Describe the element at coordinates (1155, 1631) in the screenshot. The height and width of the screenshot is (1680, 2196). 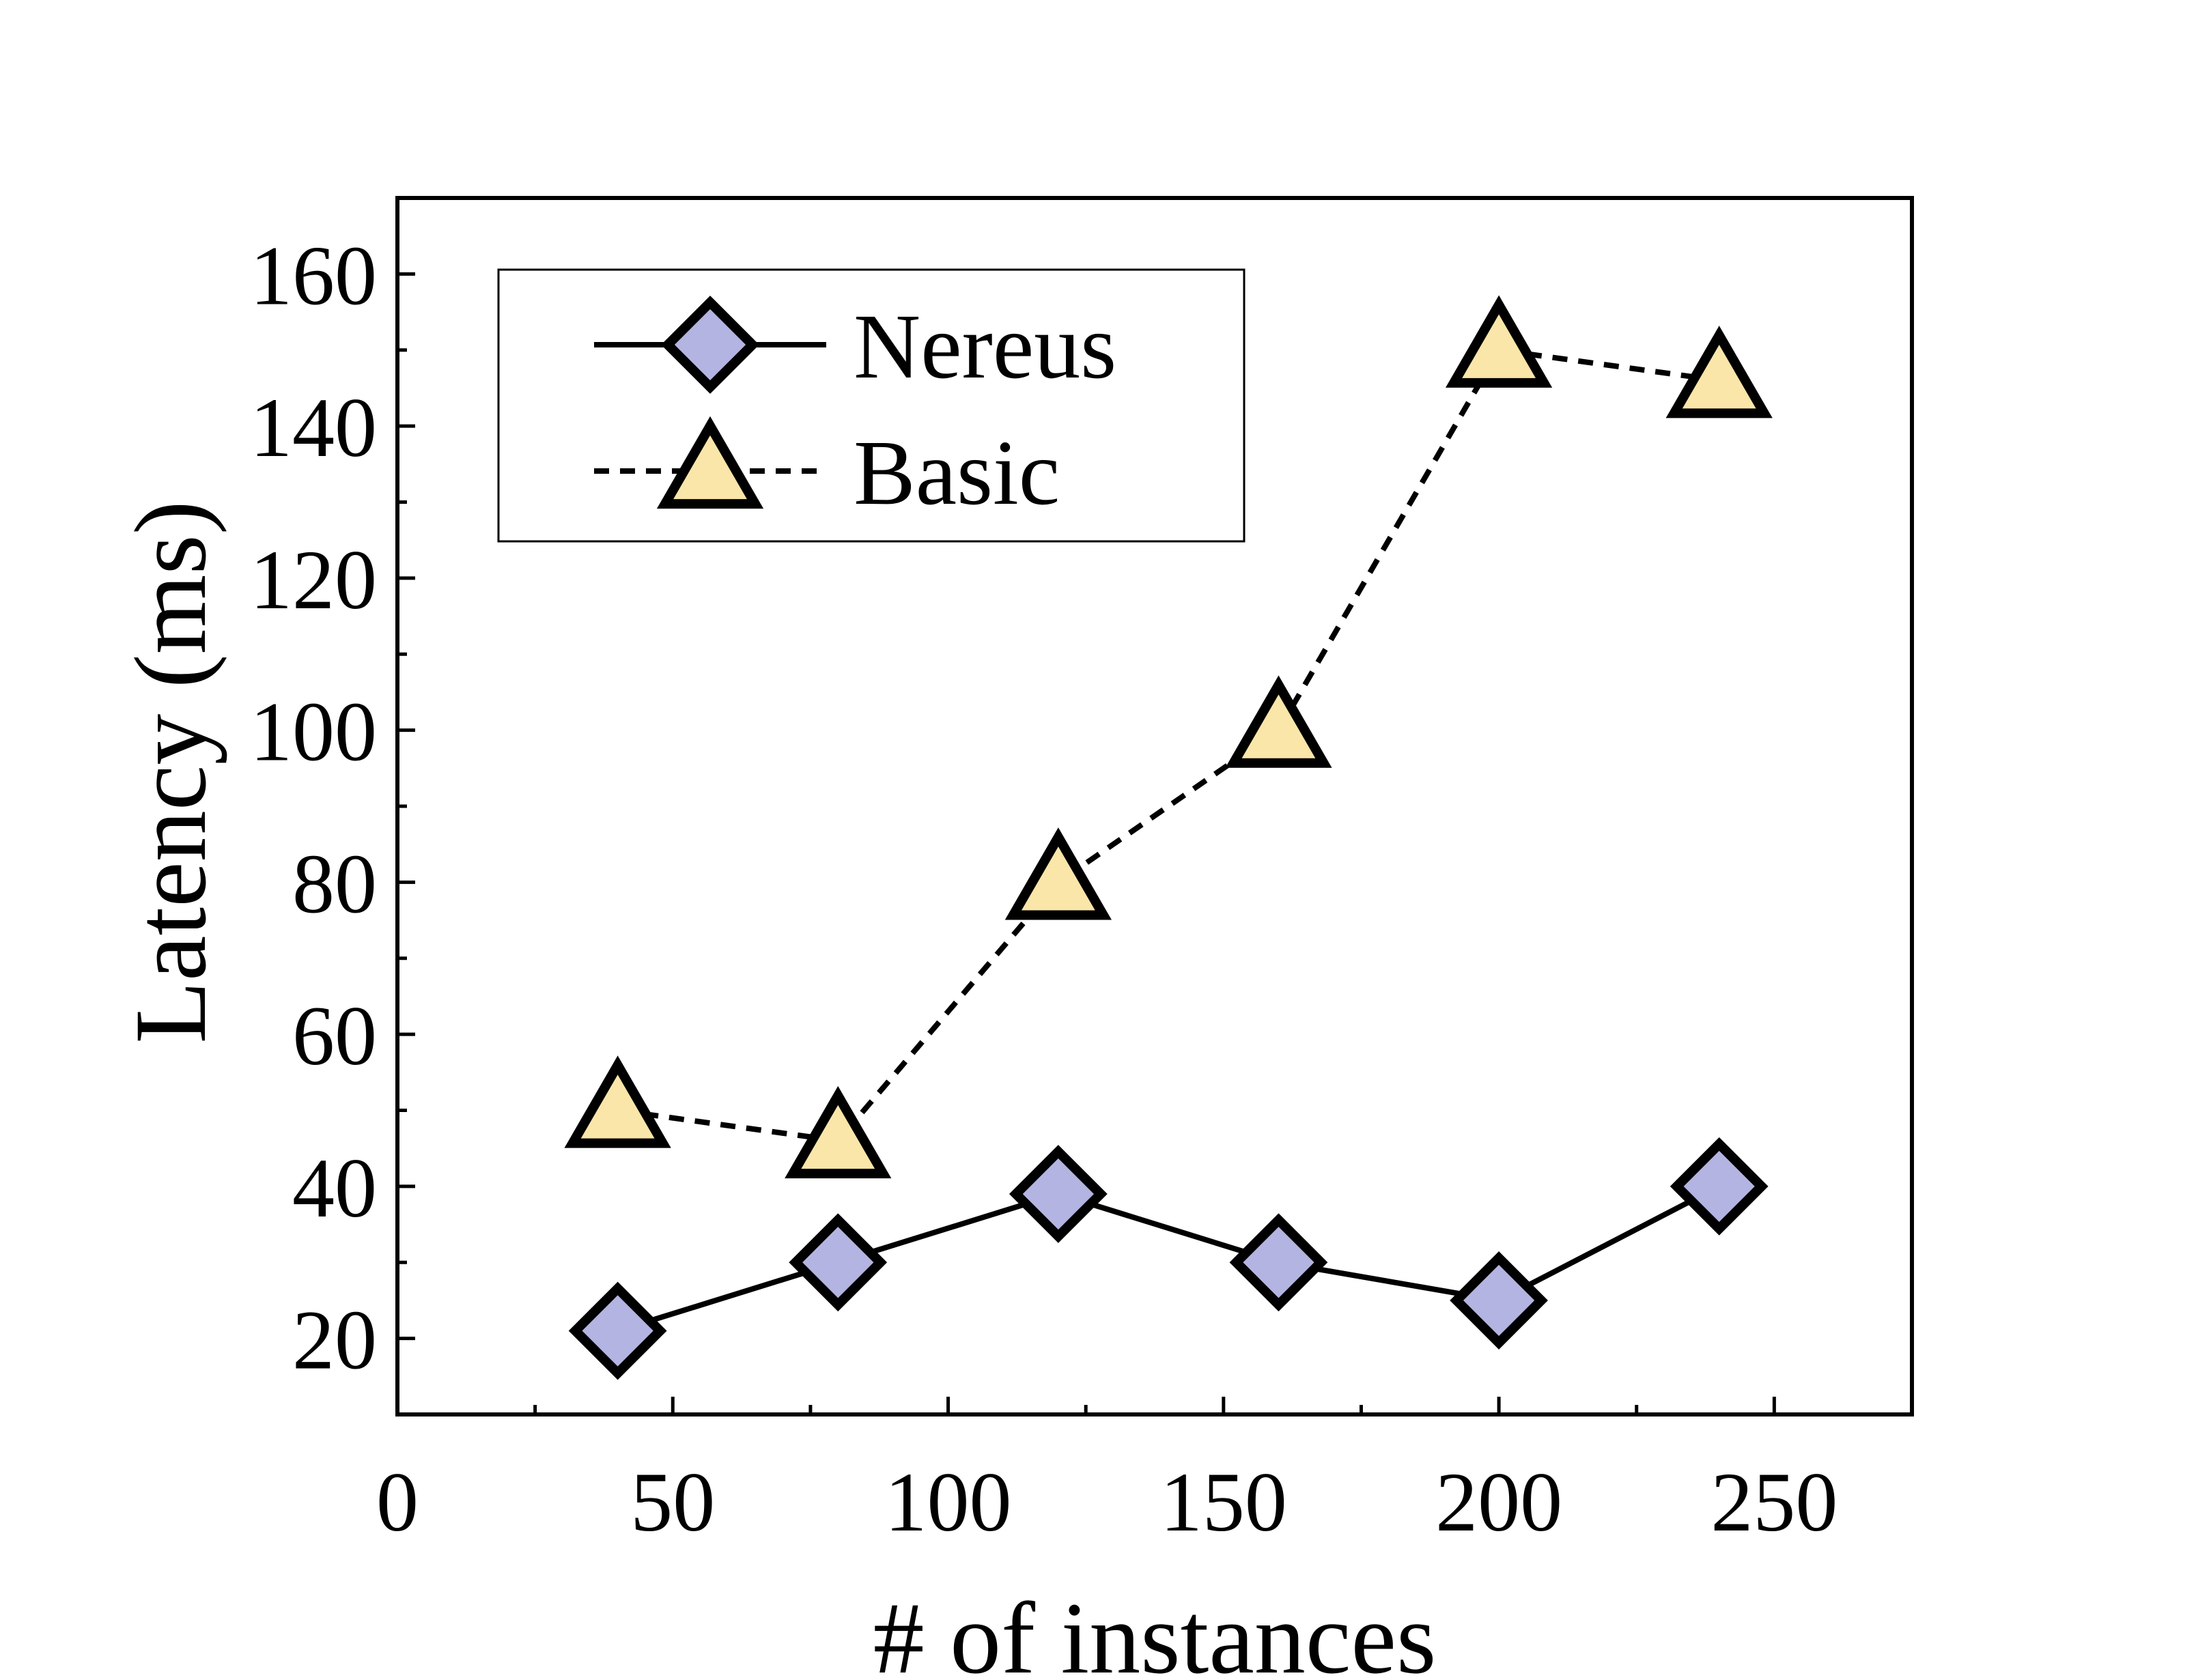
I see `x-axis-title: # of instances` at that location.